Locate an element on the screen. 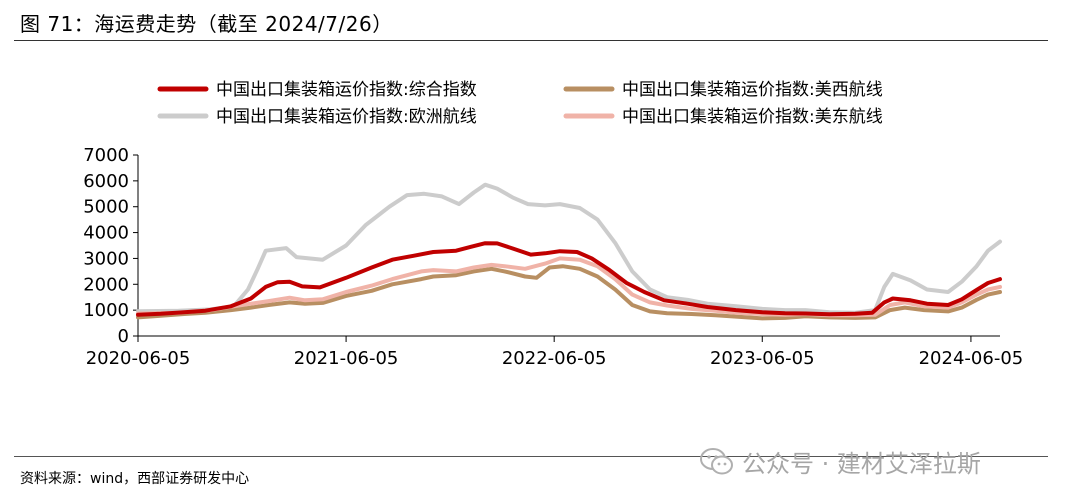  x-tick-label: 2024-06-05 is located at coordinates (971, 358).